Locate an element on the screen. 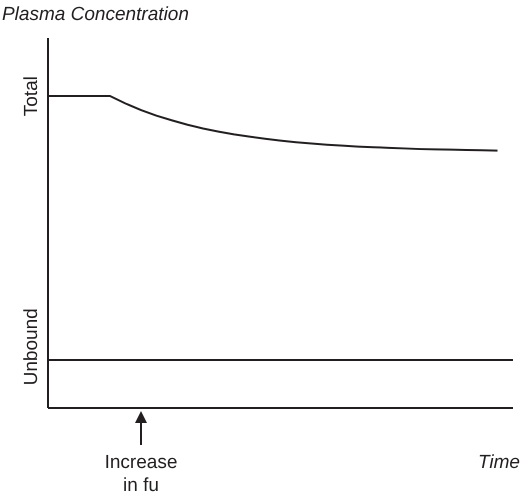 The width and height of the screenshot is (522, 503). text: Time is located at coordinates (499, 462).